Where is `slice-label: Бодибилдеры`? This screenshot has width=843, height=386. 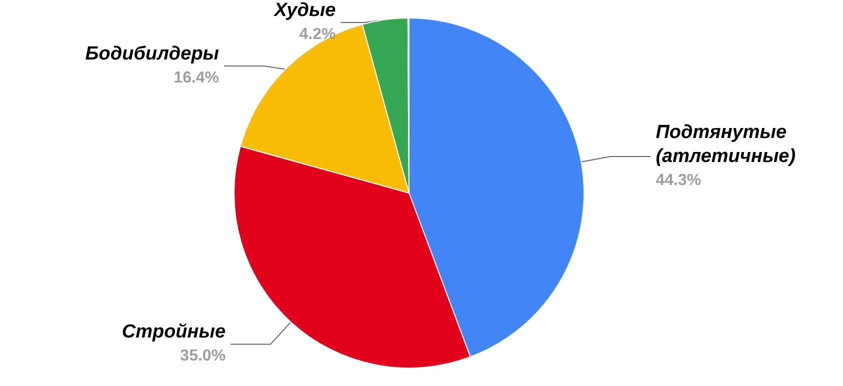 slice-label: Бодибилдеры is located at coordinates (152, 54).